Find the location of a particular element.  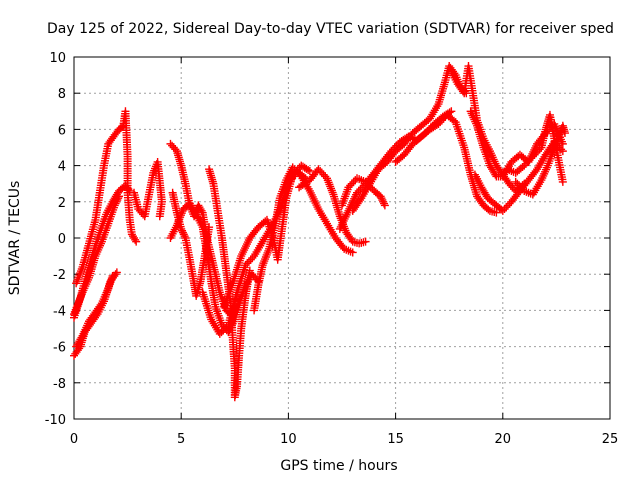

y-axis-title: SDTVAR / TECUs is located at coordinates (15, 238).